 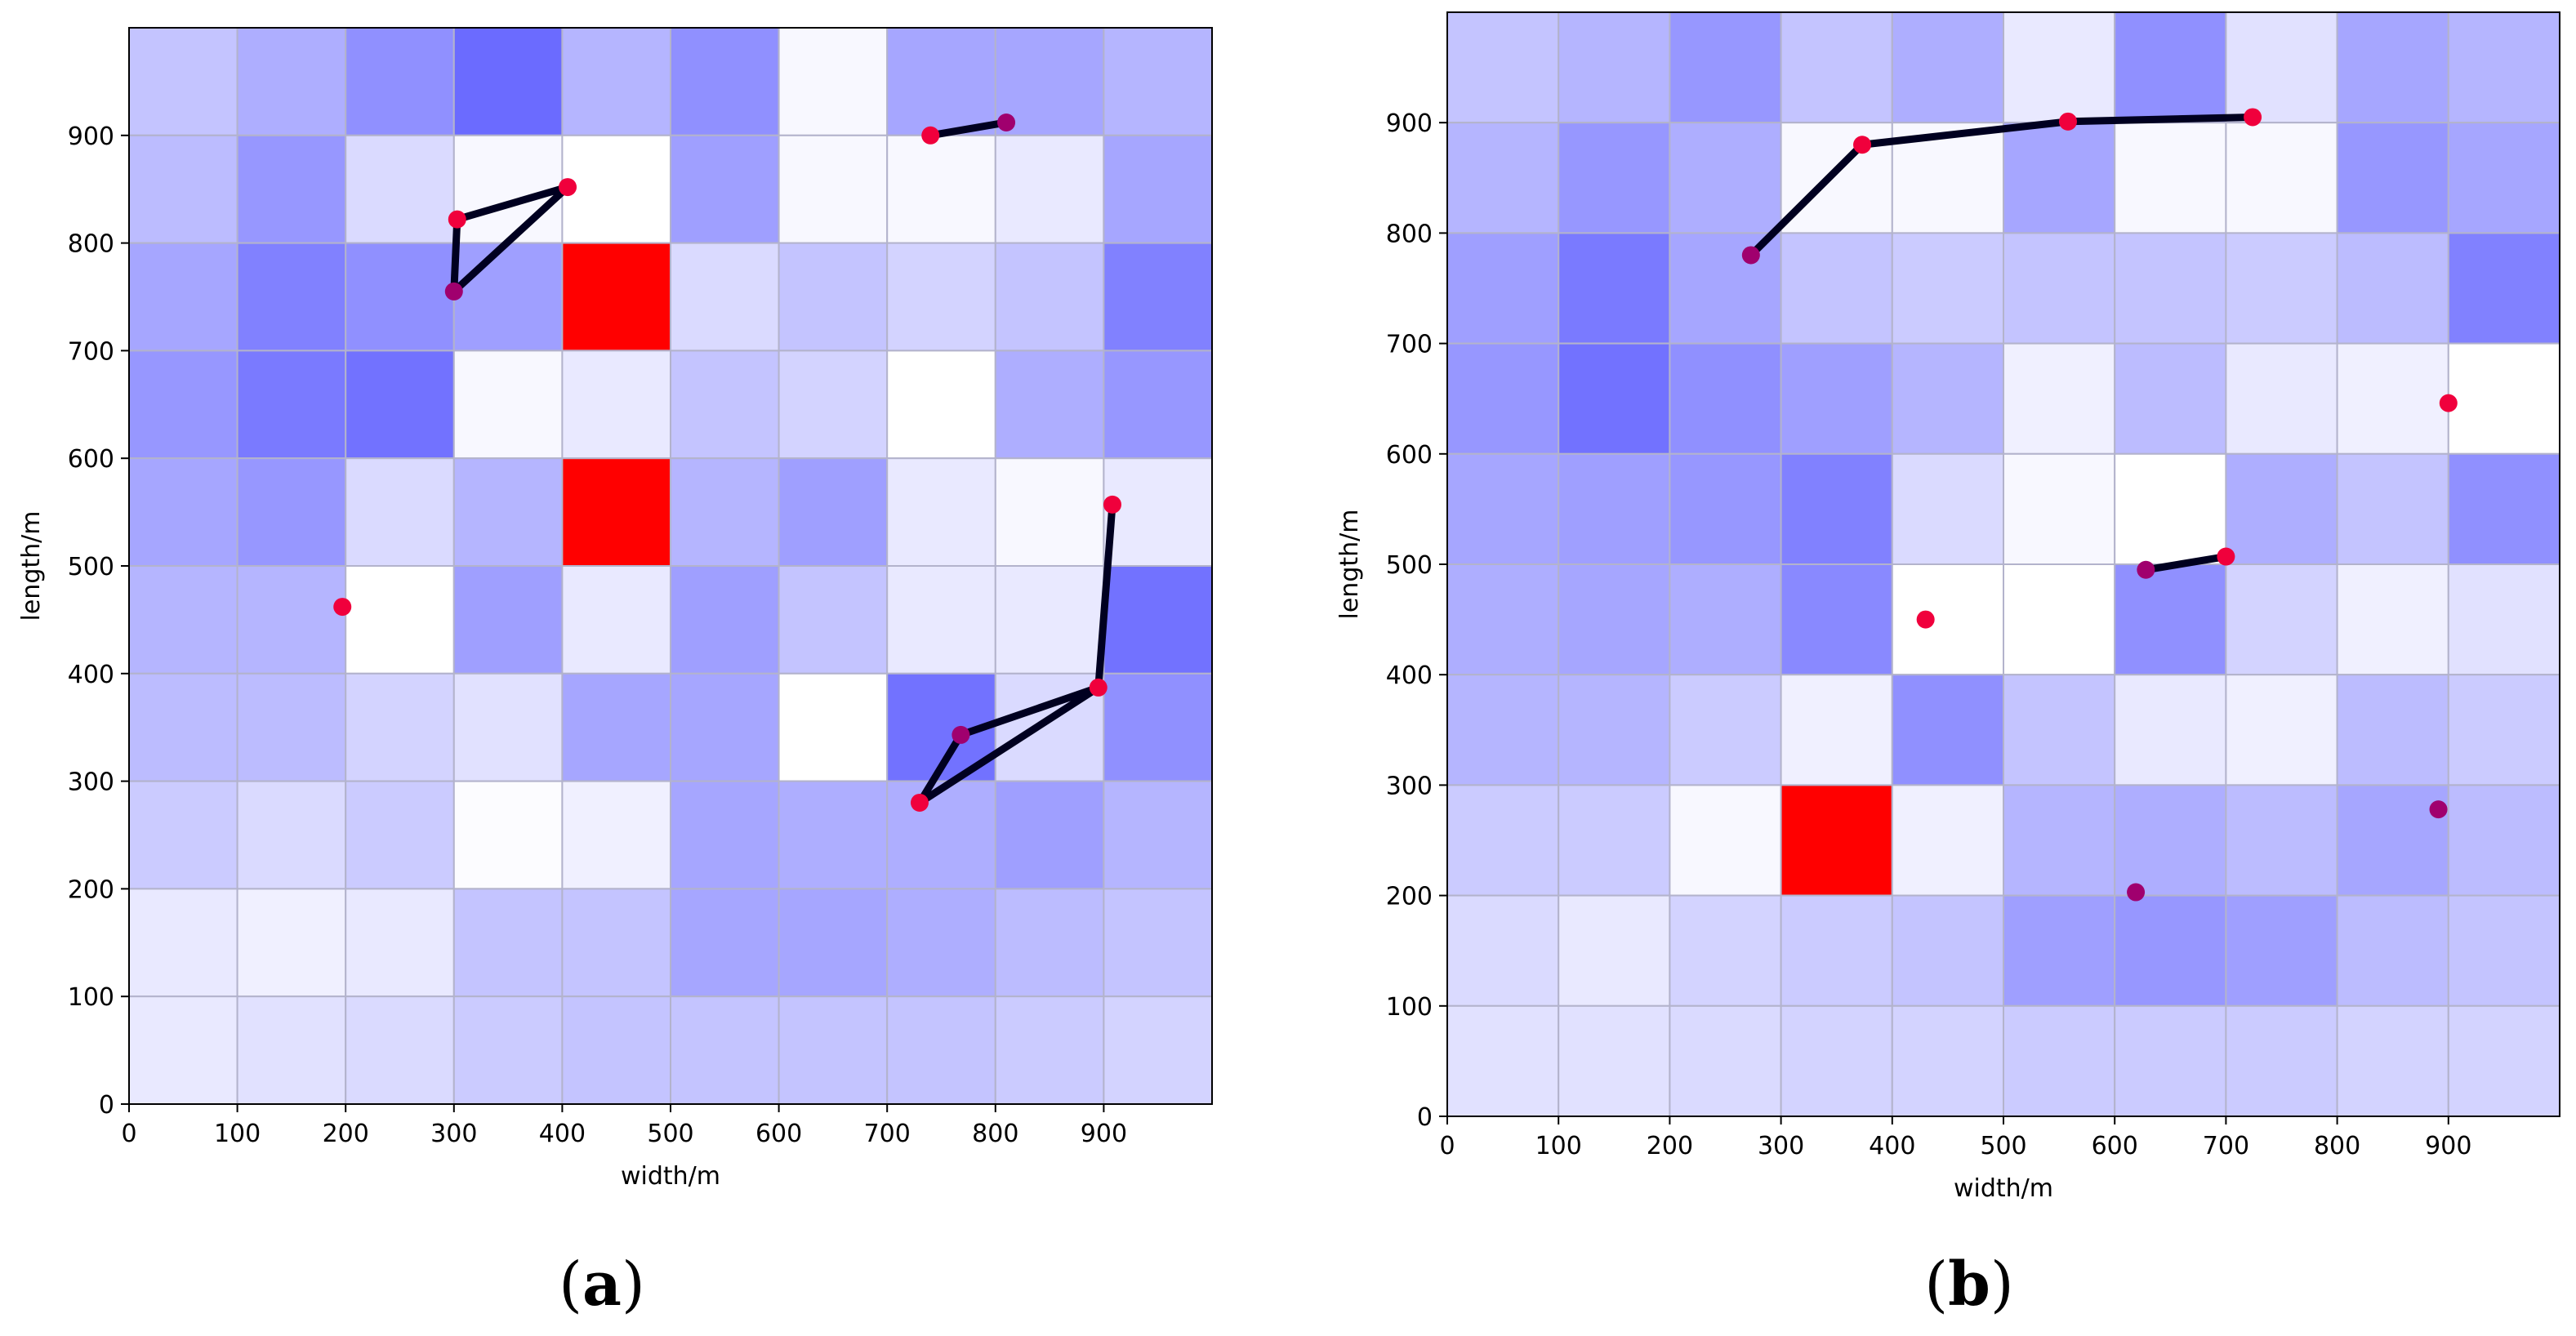 I want to click on y-tick-label: 400, so click(x=91, y=675).